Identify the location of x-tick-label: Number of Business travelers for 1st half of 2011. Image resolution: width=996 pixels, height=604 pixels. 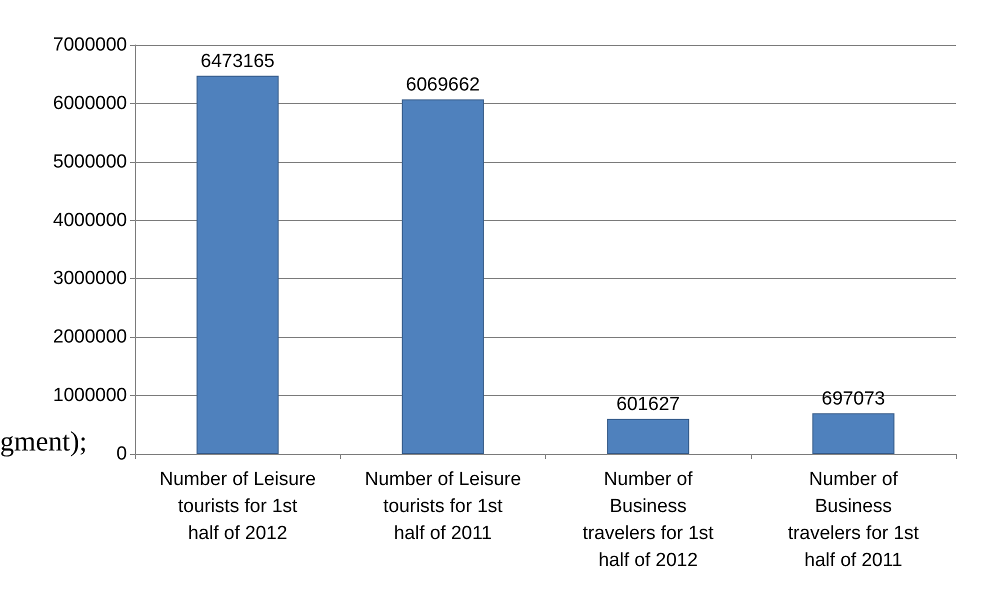
(854, 520).